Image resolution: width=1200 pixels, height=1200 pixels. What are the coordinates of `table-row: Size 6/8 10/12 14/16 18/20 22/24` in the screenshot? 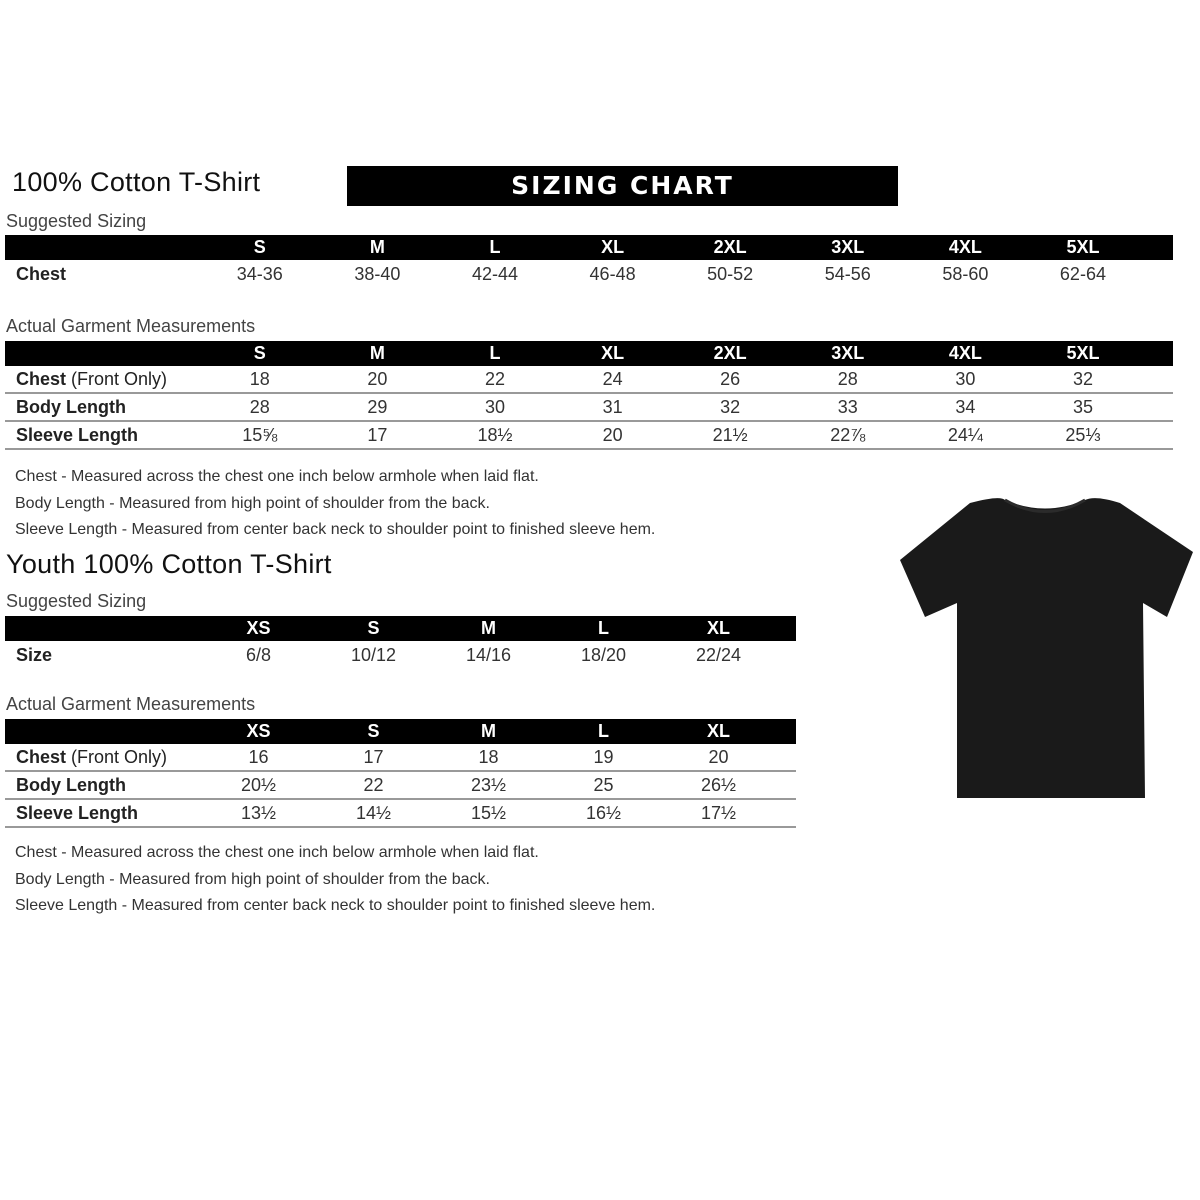 It's located at (400, 655).